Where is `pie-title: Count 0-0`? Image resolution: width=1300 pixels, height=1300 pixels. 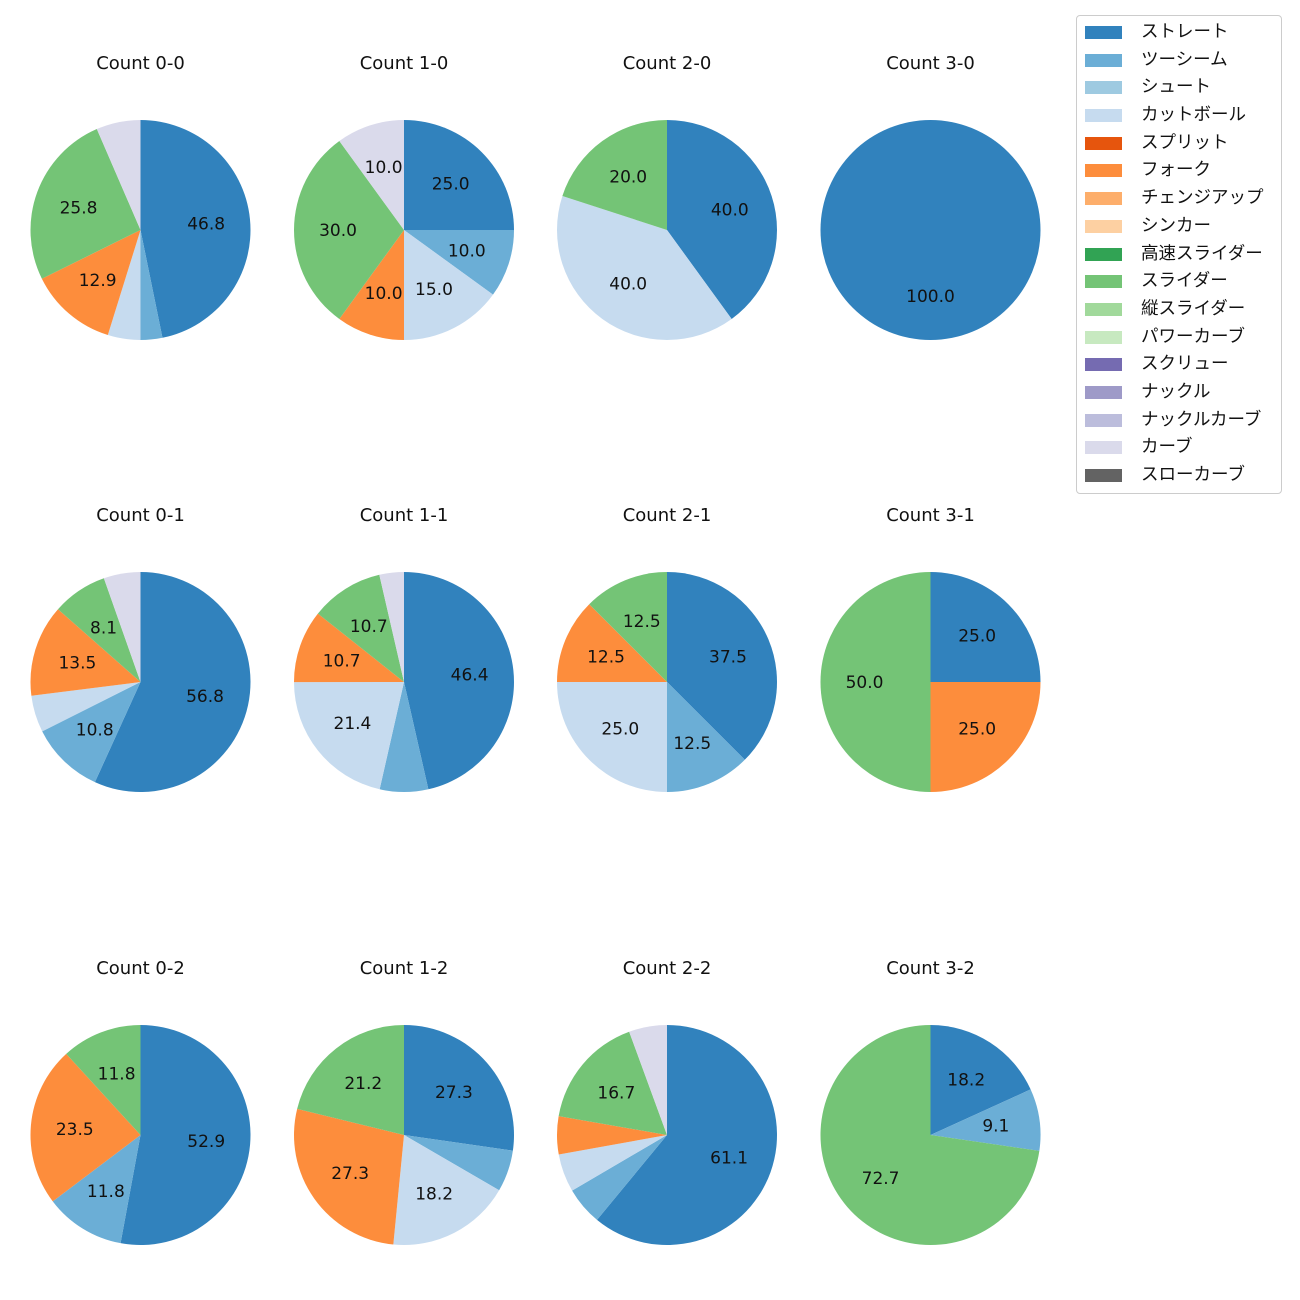 pie-title: Count 0-0 is located at coordinates (140, 63).